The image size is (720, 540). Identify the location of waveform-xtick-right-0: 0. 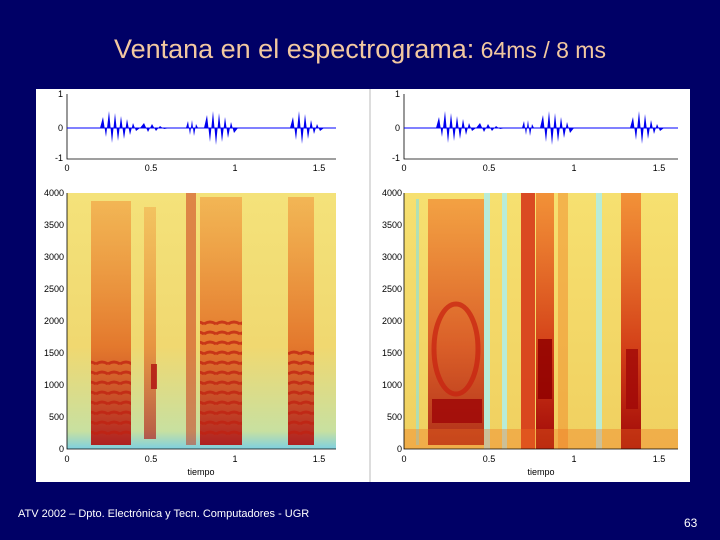
(403, 168).